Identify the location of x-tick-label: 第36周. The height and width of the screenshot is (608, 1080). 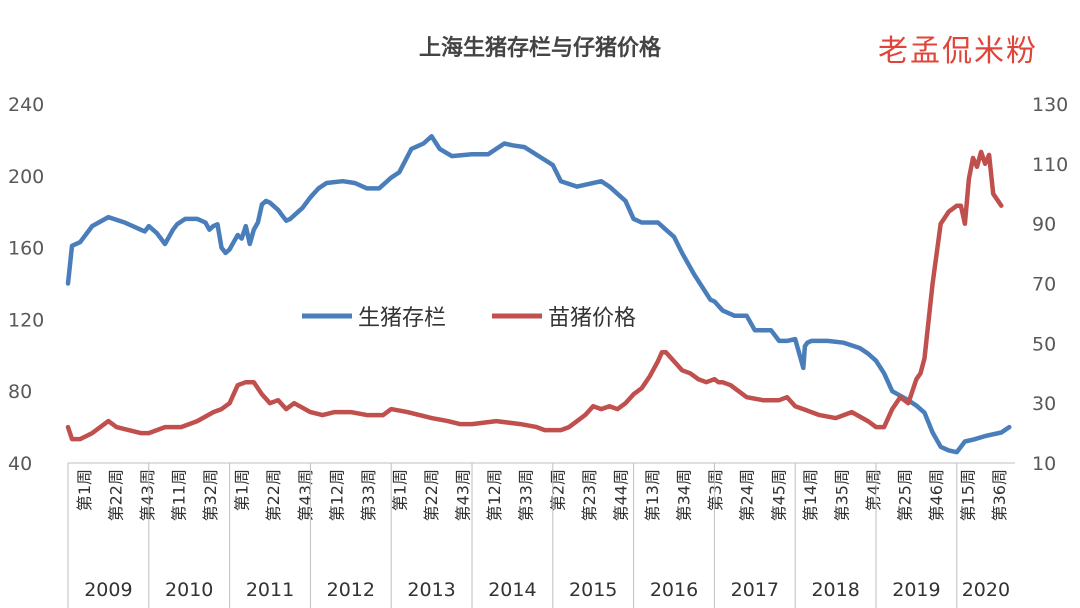
(999, 495).